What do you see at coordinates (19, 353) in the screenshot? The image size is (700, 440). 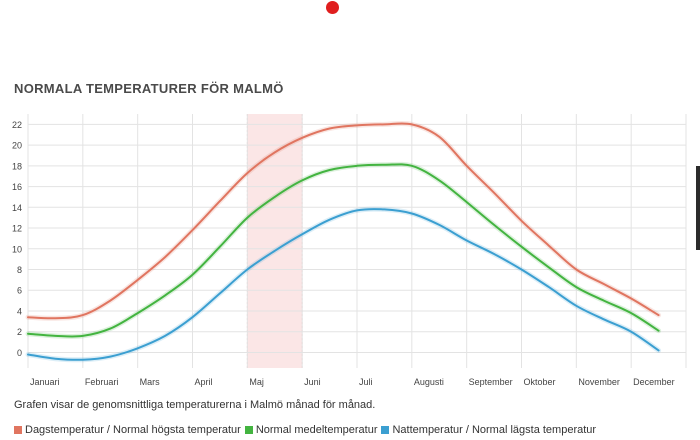 I see `y-tick-label: 0` at bounding box center [19, 353].